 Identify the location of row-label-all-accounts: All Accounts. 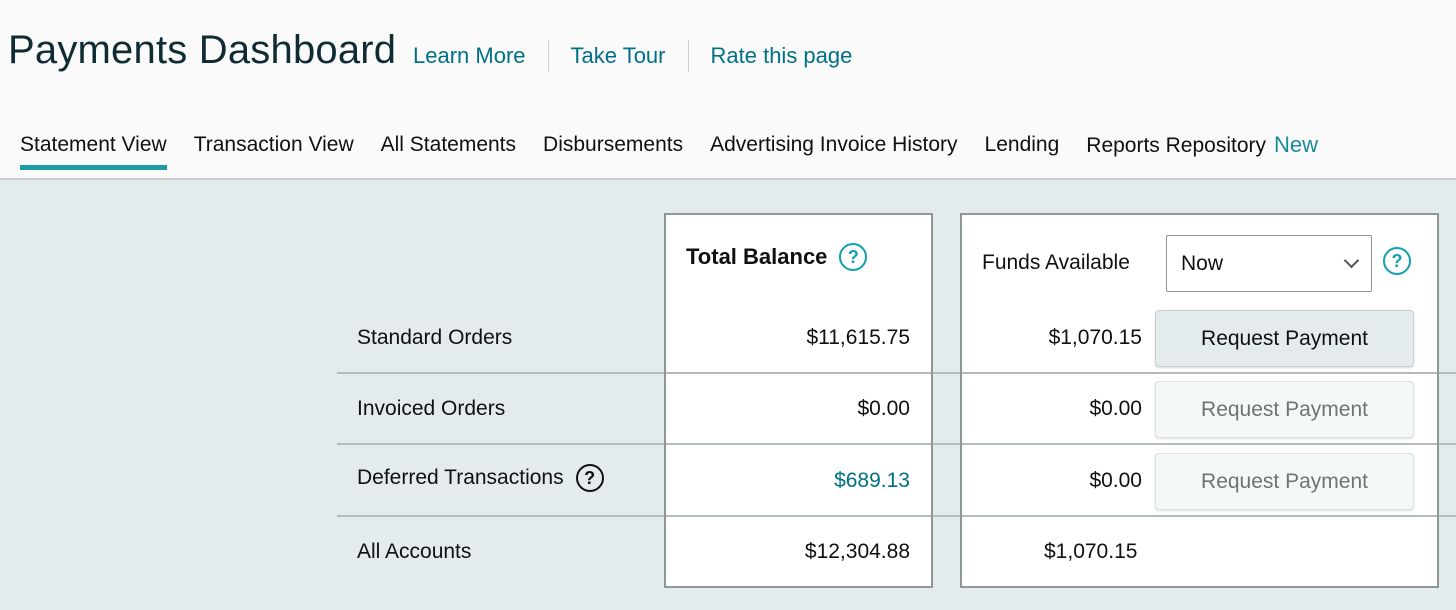
(414, 551).